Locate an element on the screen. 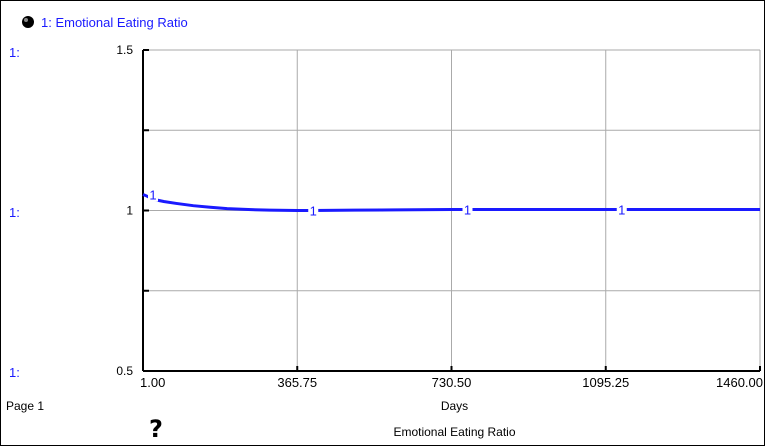 The height and width of the screenshot is (446, 765). footer-title: Emotional Eating Ratio is located at coordinates (454, 432).